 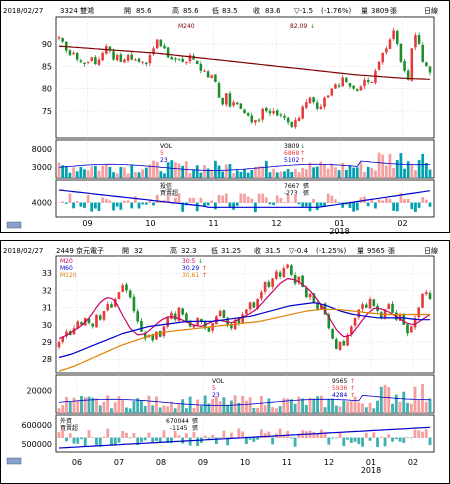 What do you see at coordinates (203, 462) in the screenshot?
I see `chart-2-month-label: 09` at bounding box center [203, 462].